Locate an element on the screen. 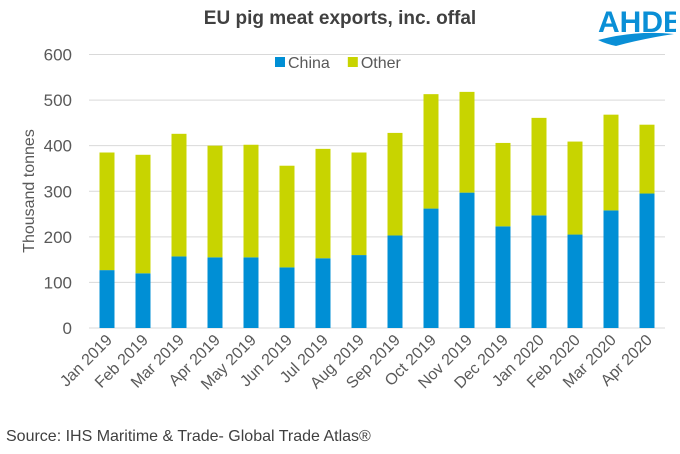 This screenshot has width=680, height=454. legend-label-other: Other is located at coordinates (381, 63).